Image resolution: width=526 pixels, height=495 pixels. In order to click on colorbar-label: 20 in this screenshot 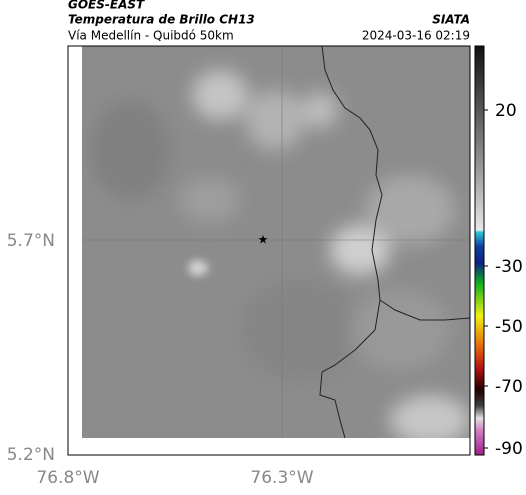, I will do `click(506, 111)`.